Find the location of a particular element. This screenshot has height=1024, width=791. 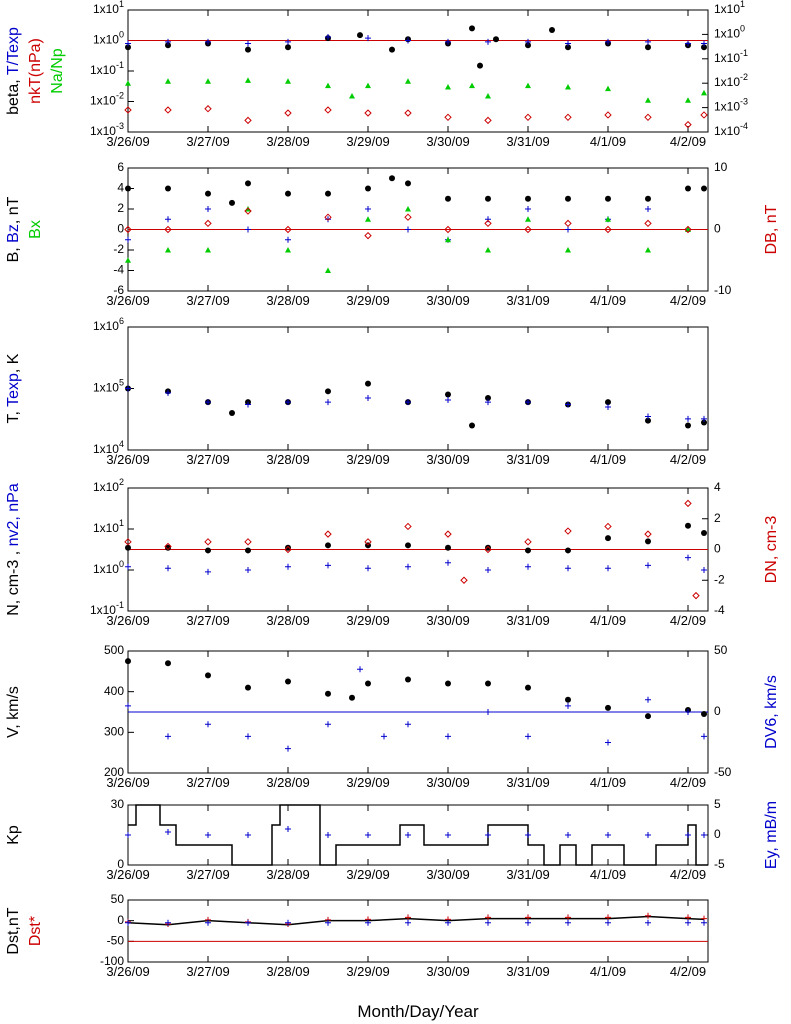

y-left-tick-label: 400 is located at coordinates (114, 691).